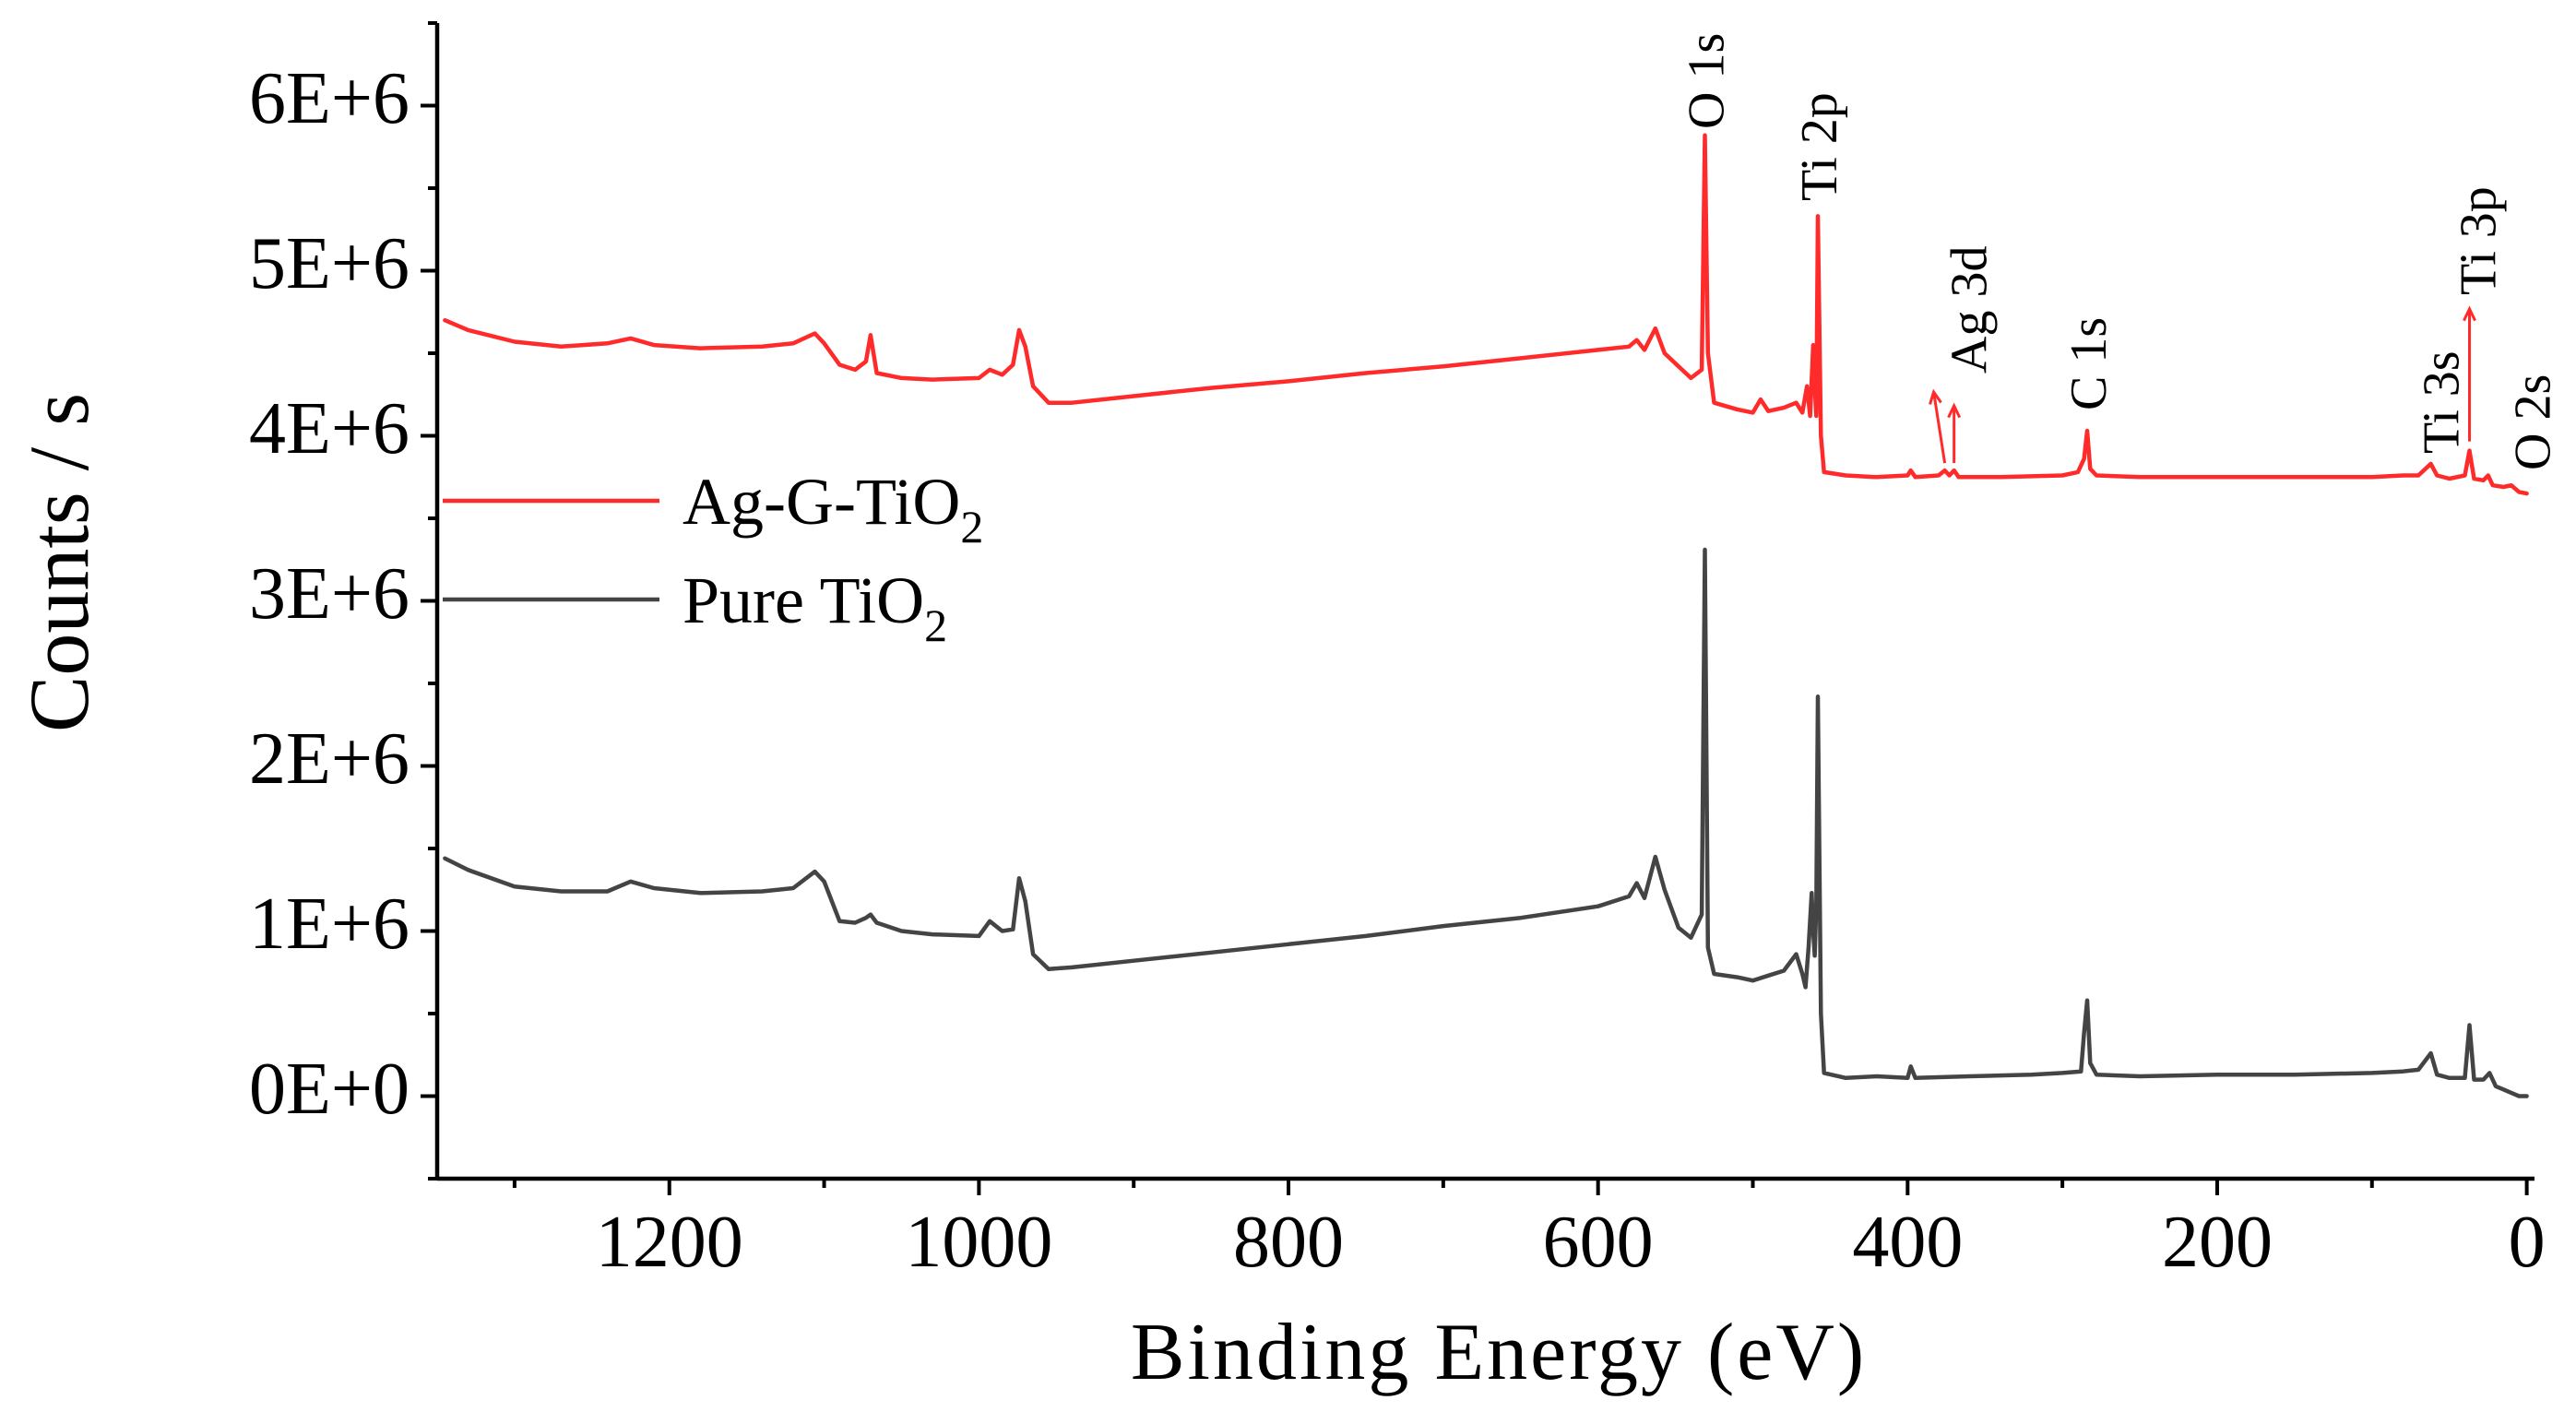 Image resolution: width=2576 pixels, height=1412 pixels. Describe the element at coordinates (329, 759) in the screenshot. I see `y-tick-label: 2E+6` at that location.